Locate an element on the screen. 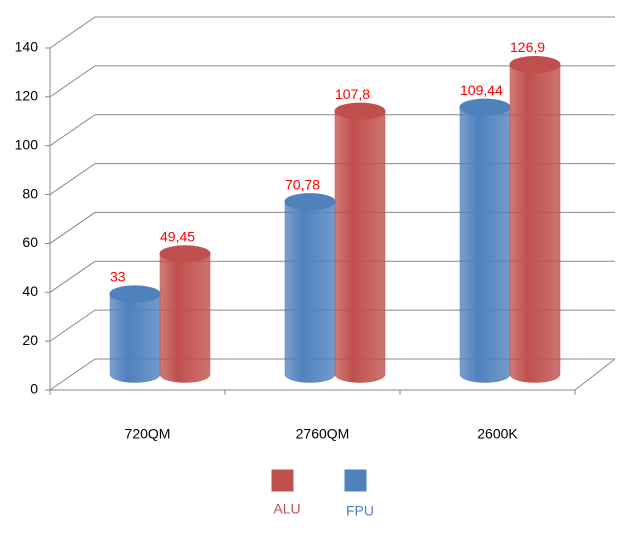 The image size is (637, 533). x-tick-label: 2760QM is located at coordinates (323, 434).